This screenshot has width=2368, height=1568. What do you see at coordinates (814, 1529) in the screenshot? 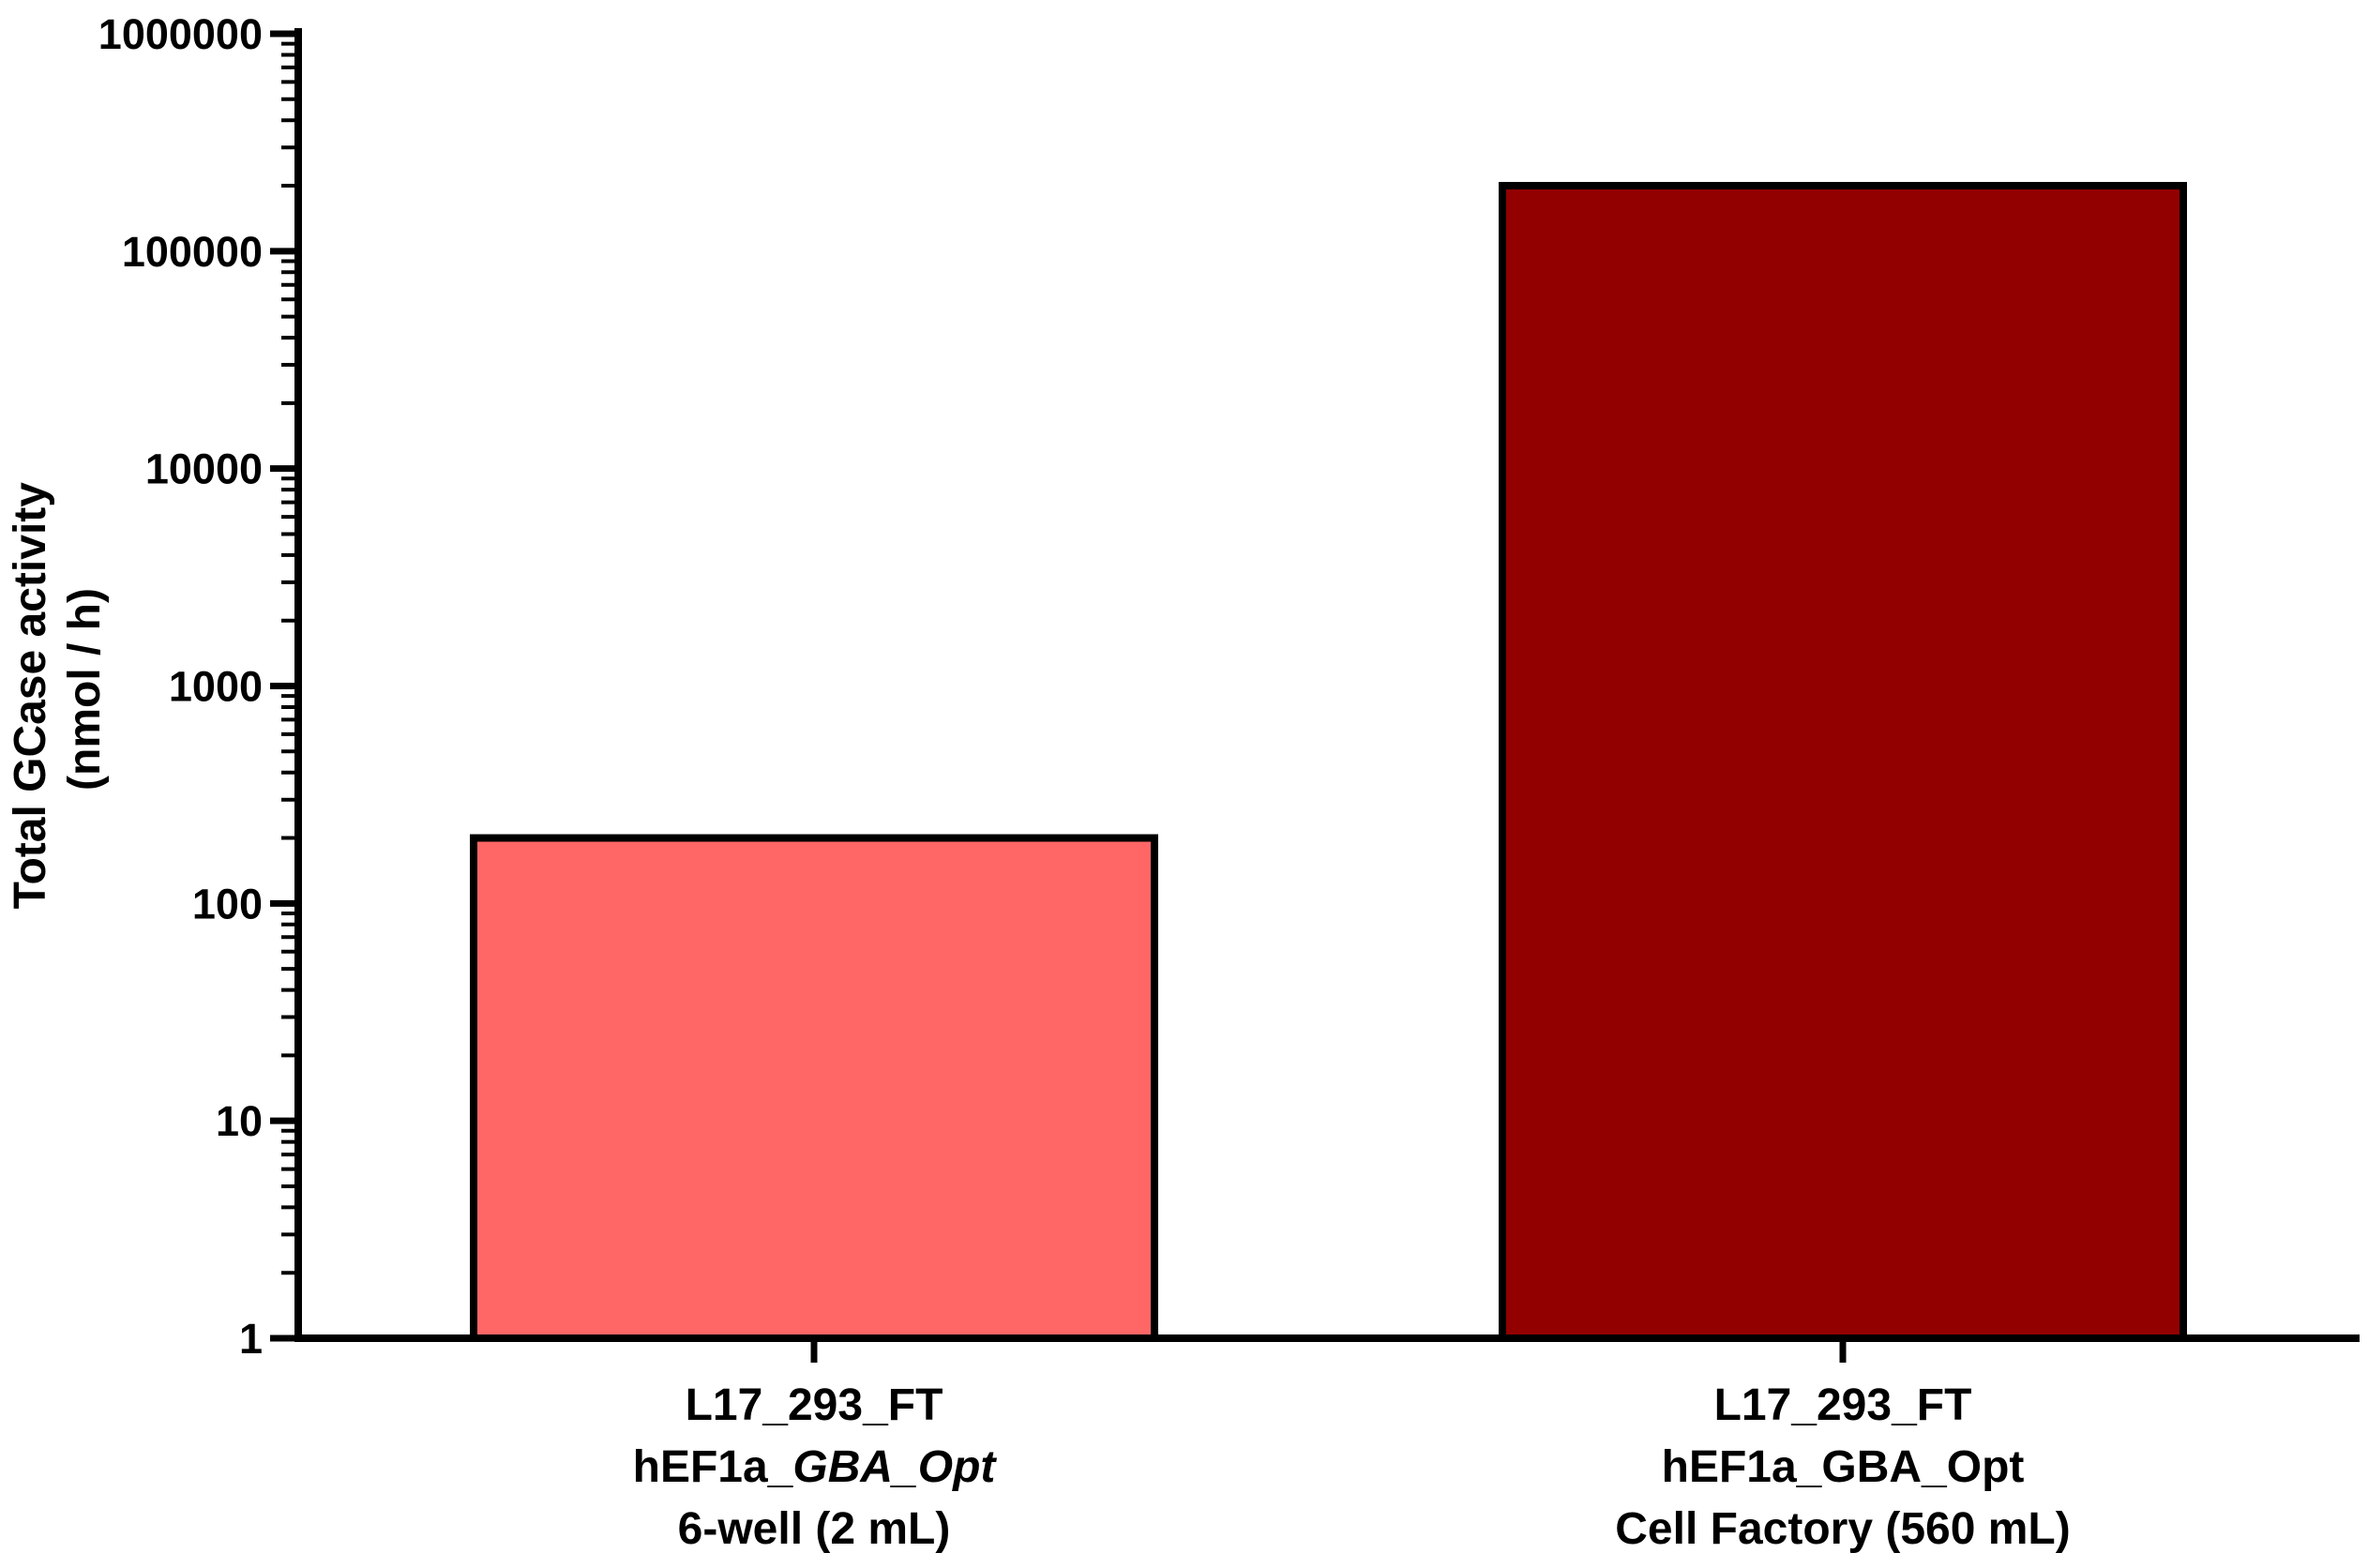
I see `x-category-label-line-3: 6-well (2 mL)` at bounding box center [814, 1529].